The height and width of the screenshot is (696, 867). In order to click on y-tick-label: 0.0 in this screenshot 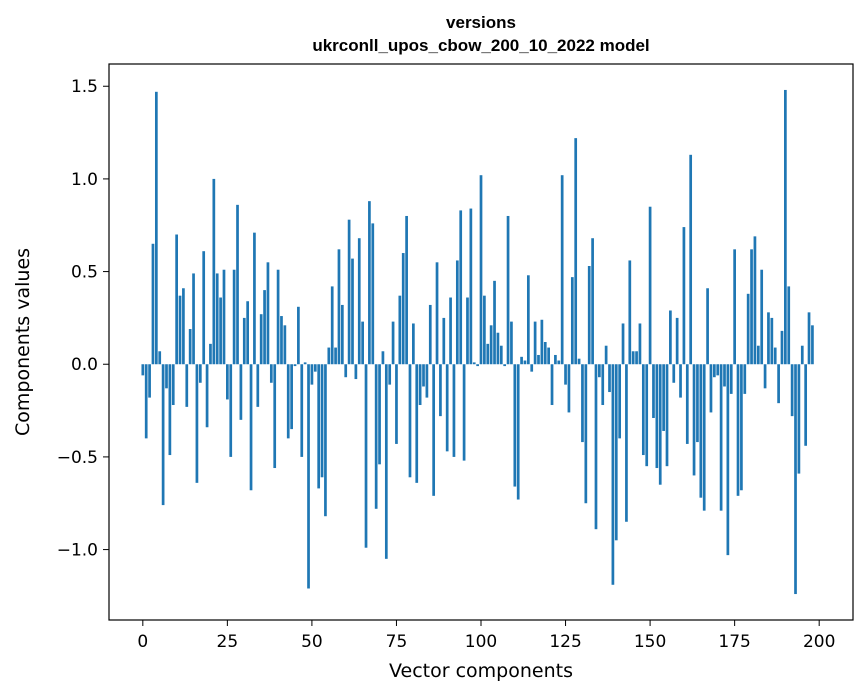, I will do `click(84, 365)`.